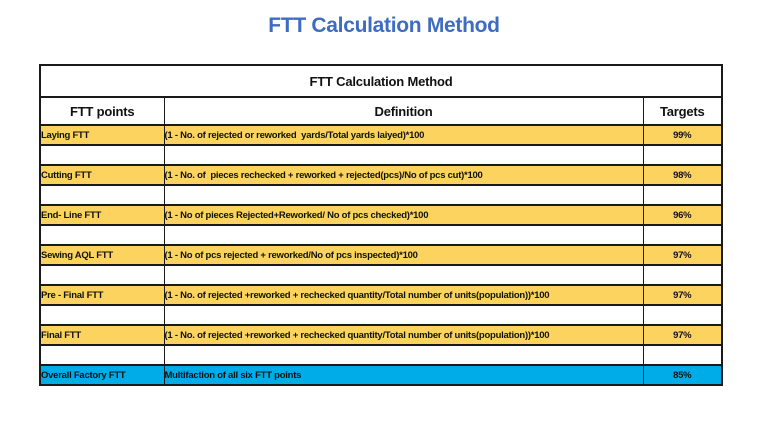 This screenshot has height=433, width=768. I want to click on ftt-point-cell: Final FTT, so click(102, 335).